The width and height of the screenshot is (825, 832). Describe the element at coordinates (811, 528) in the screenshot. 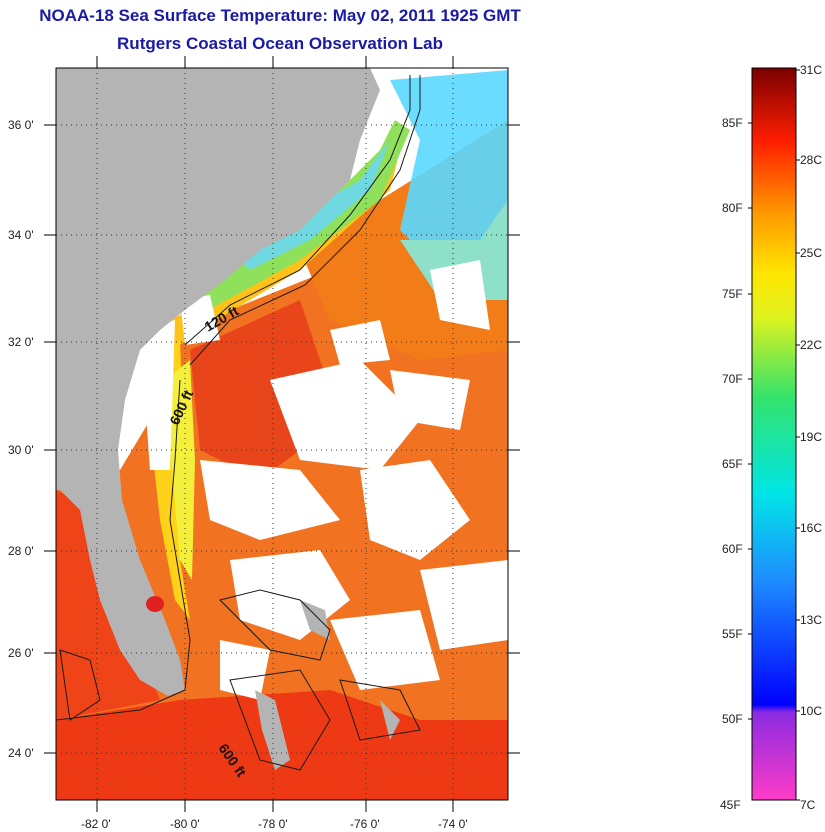

I see `cbar-c-16: 16C` at that location.